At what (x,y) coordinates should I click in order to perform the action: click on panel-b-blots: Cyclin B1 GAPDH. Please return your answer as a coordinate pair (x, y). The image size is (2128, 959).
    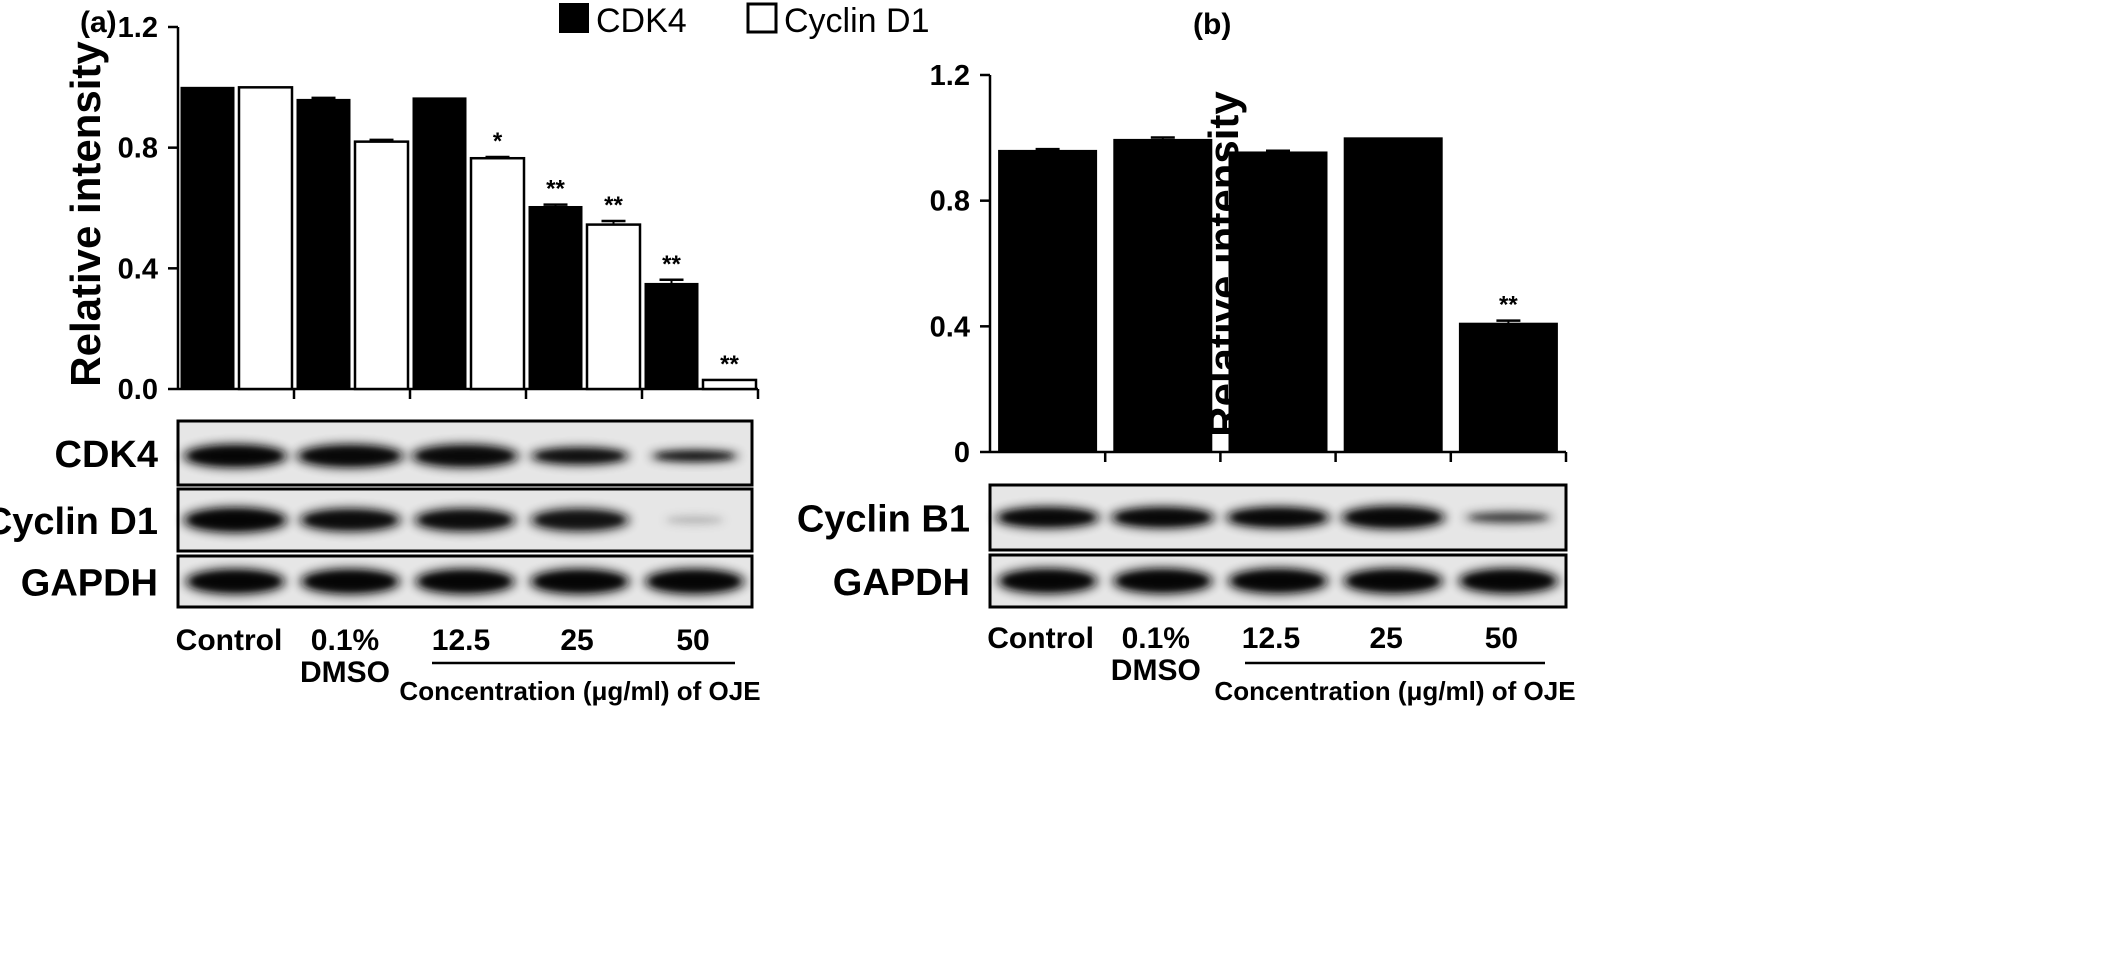
    Looking at the image, I should click on (1182, 546).